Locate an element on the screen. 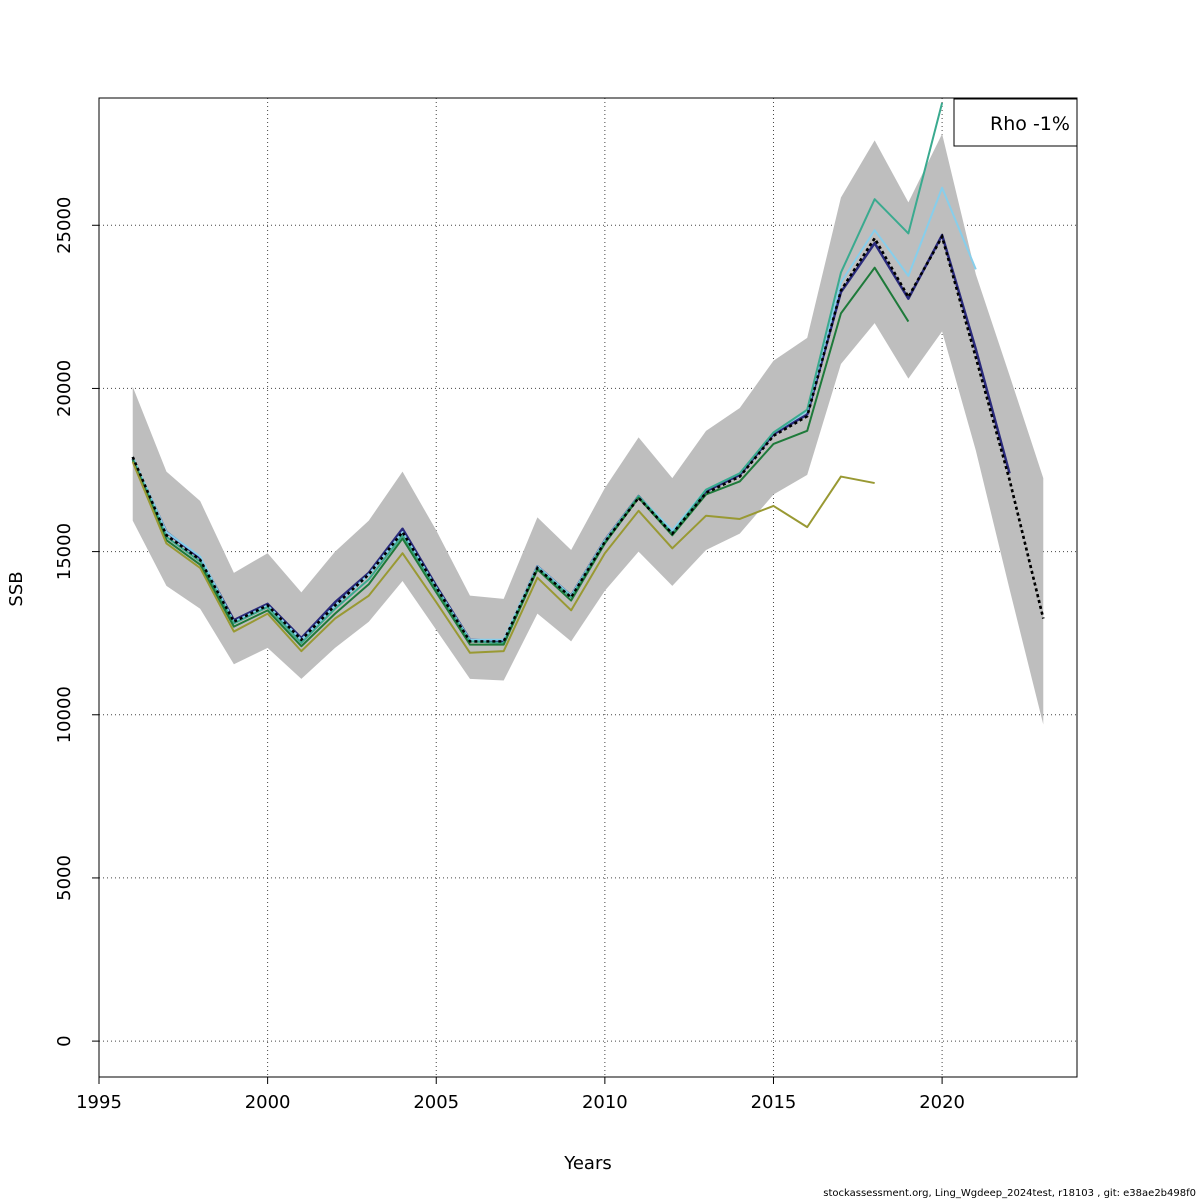 The image size is (1200, 1200). x-tick-label-2000: 2000 is located at coordinates (268, 1102).